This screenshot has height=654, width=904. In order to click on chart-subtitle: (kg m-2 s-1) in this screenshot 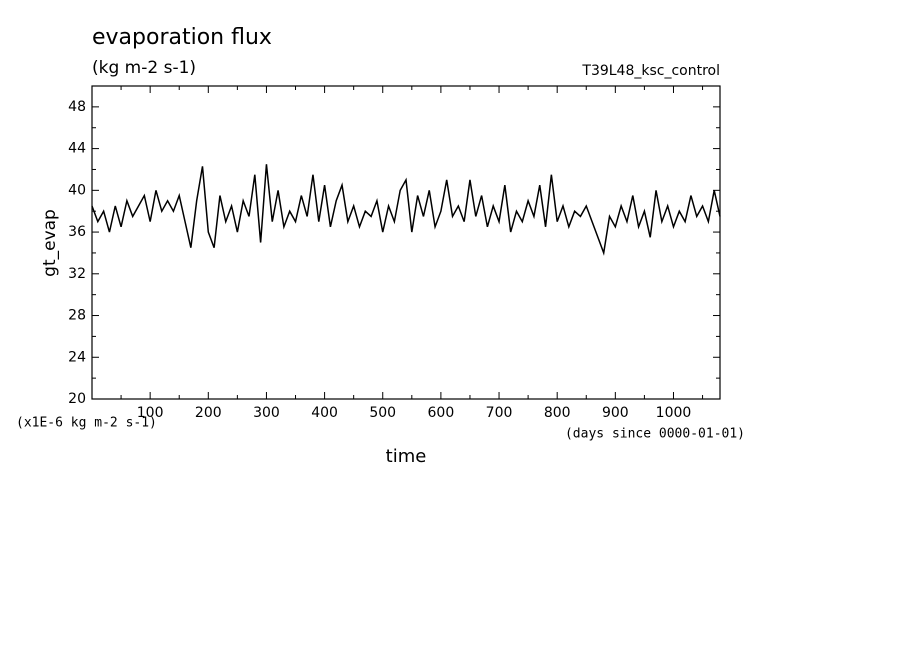, I will do `click(144, 68)`.